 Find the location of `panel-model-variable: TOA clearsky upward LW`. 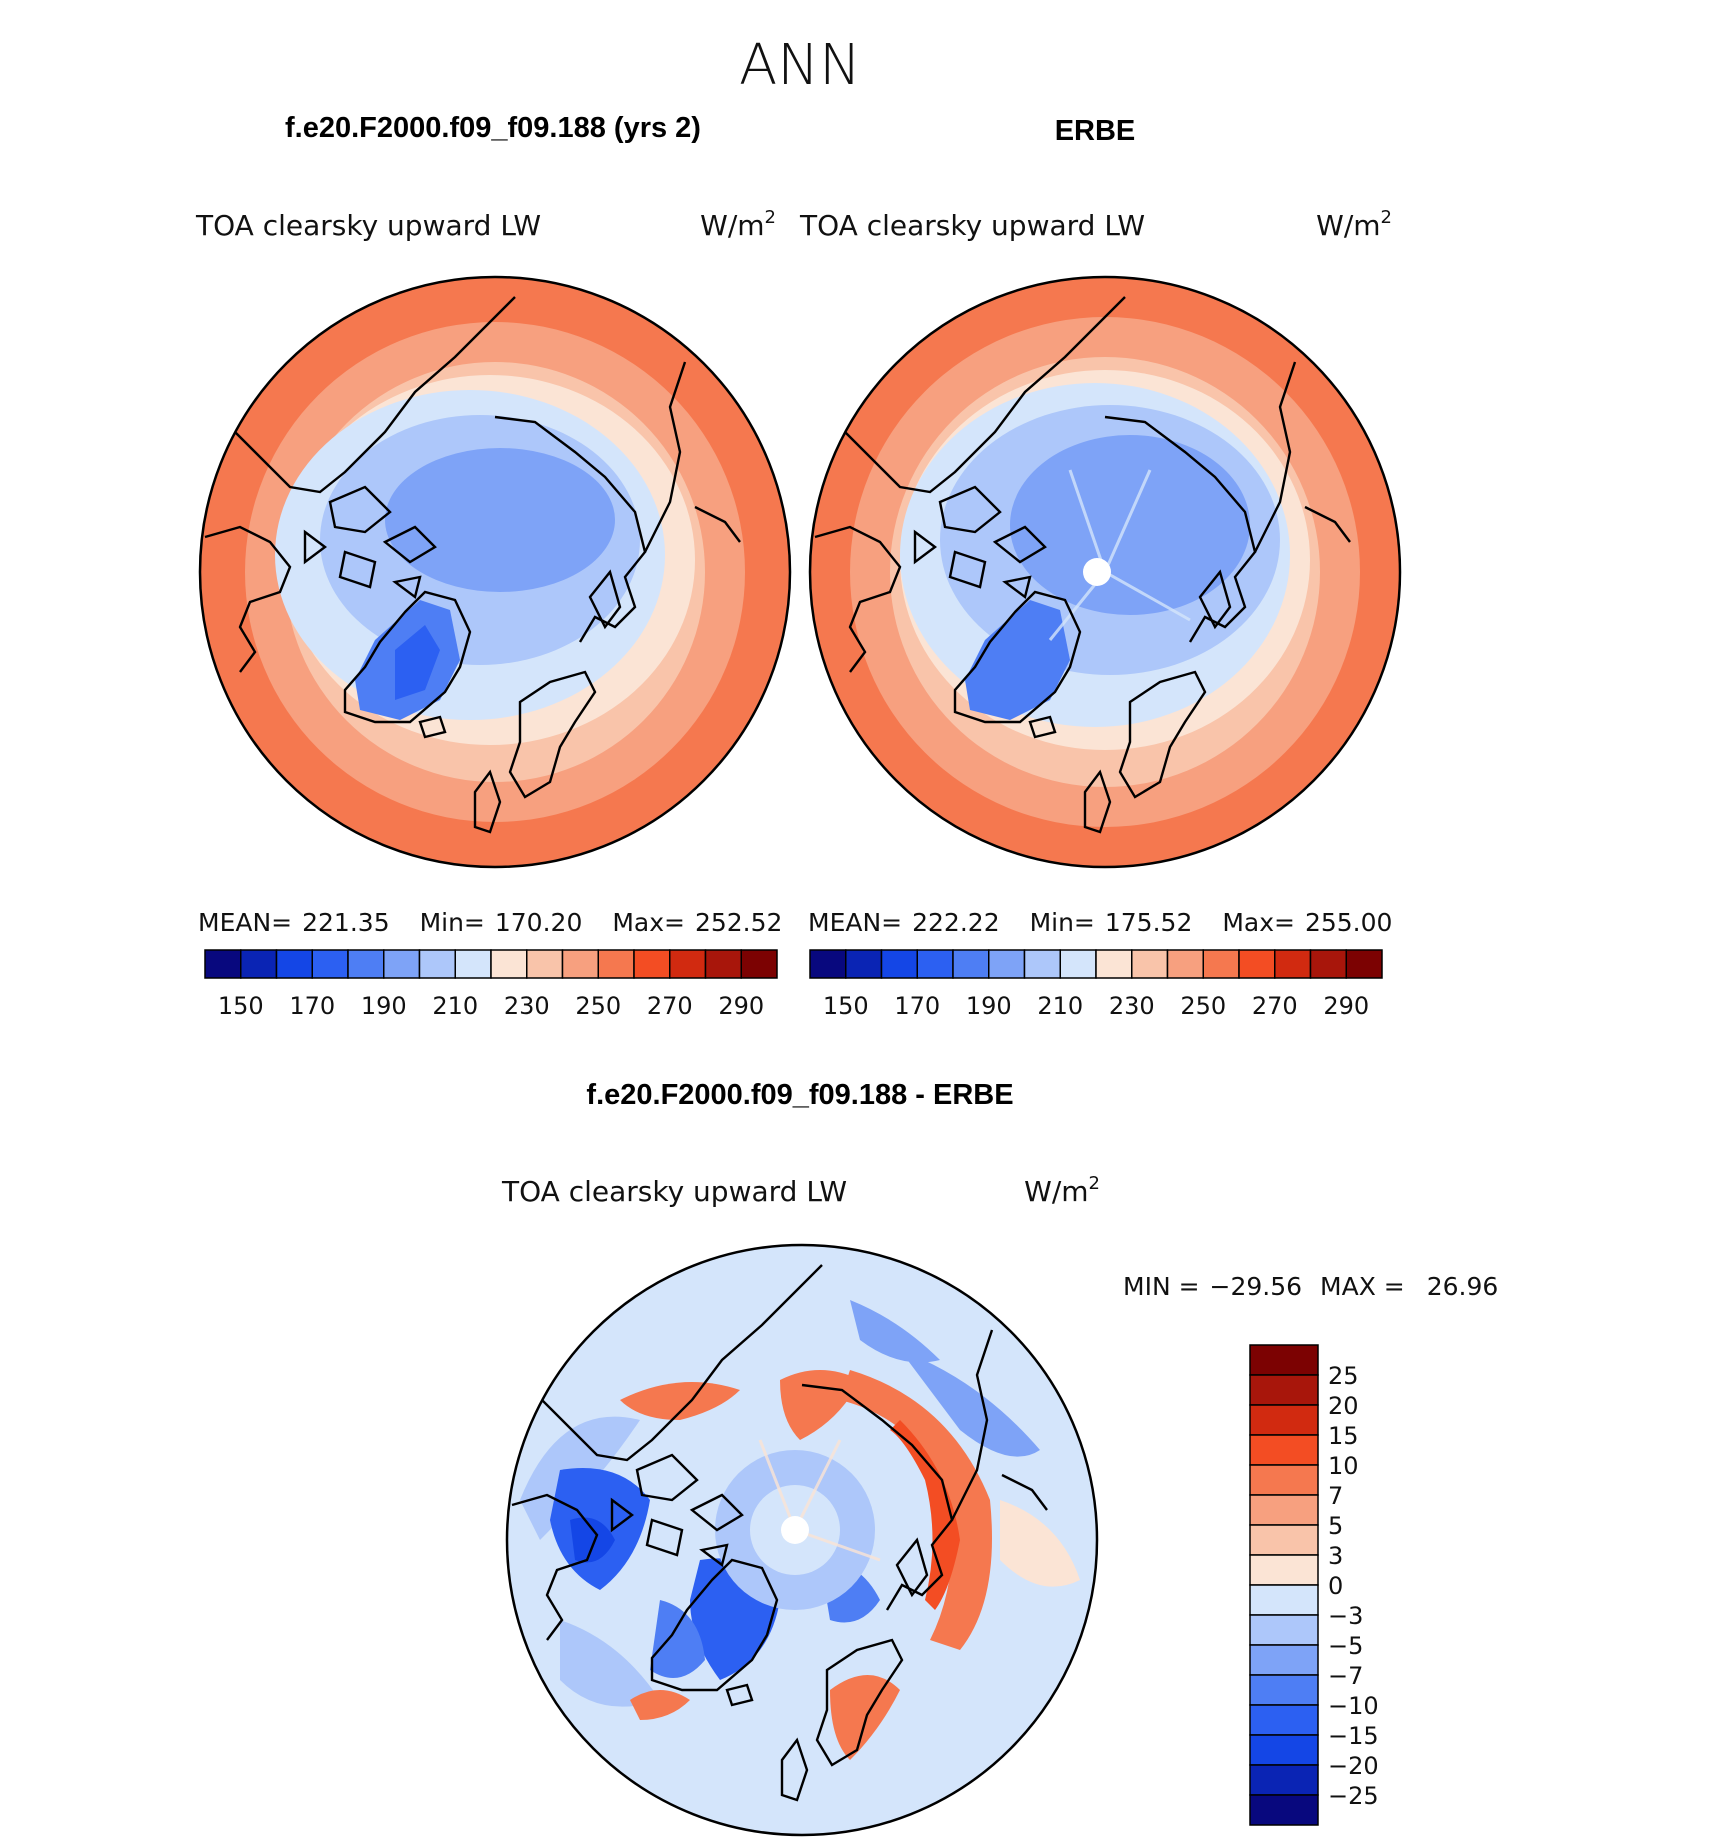

panel-model-variable: TOA clearsky upward LW is located at coordinates (368, 225).